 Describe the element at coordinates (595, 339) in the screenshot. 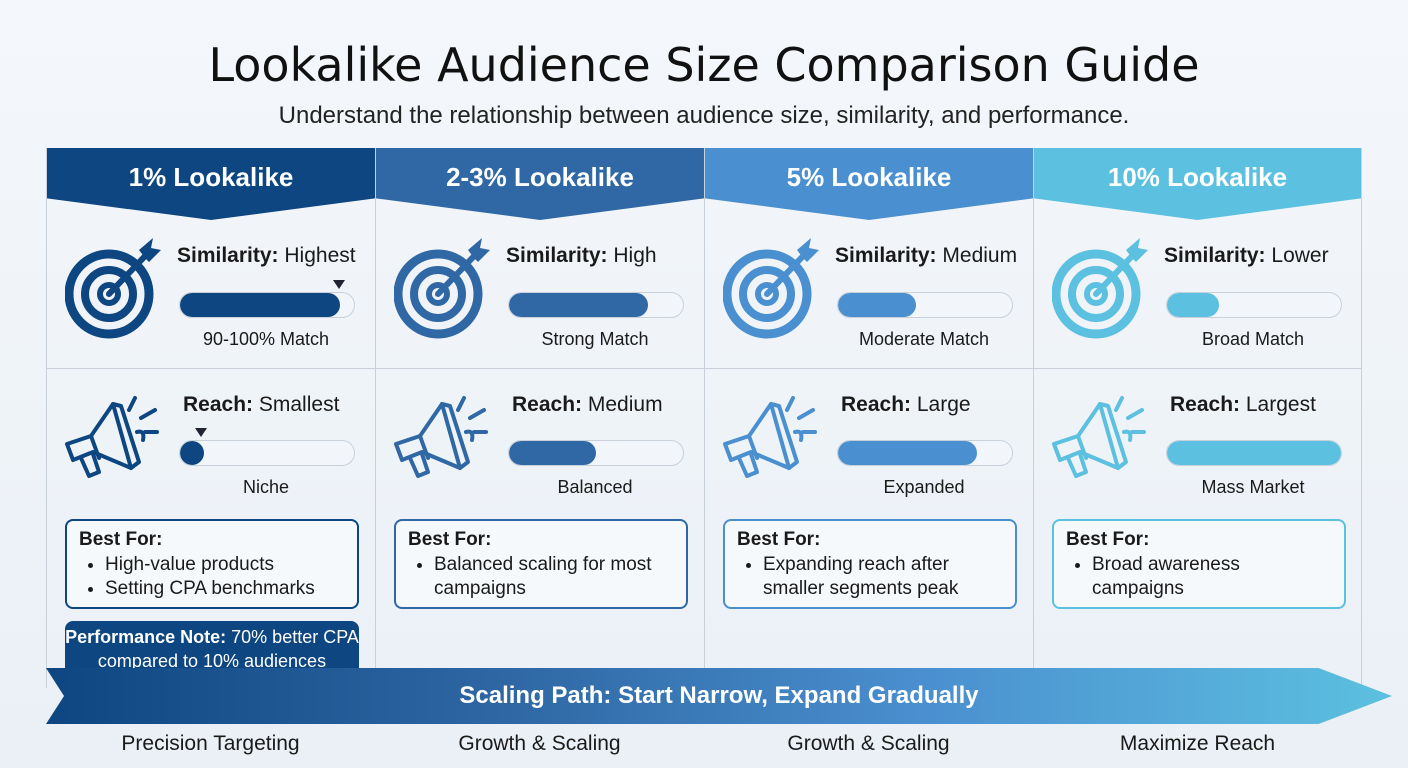

I see `similarity-caption: Strong Match` at that location.